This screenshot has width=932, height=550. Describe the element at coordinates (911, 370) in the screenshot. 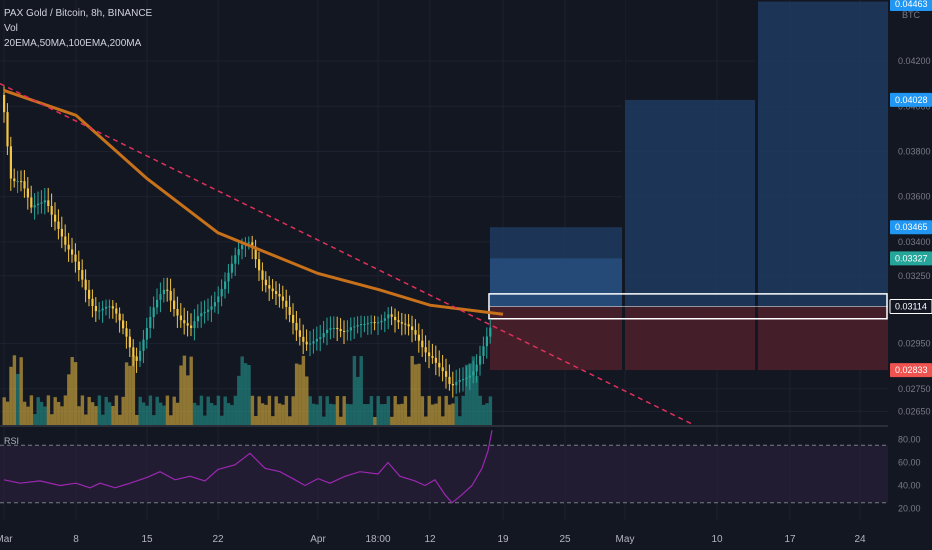

I see `price-badge-stop: 0.02833` at that location.